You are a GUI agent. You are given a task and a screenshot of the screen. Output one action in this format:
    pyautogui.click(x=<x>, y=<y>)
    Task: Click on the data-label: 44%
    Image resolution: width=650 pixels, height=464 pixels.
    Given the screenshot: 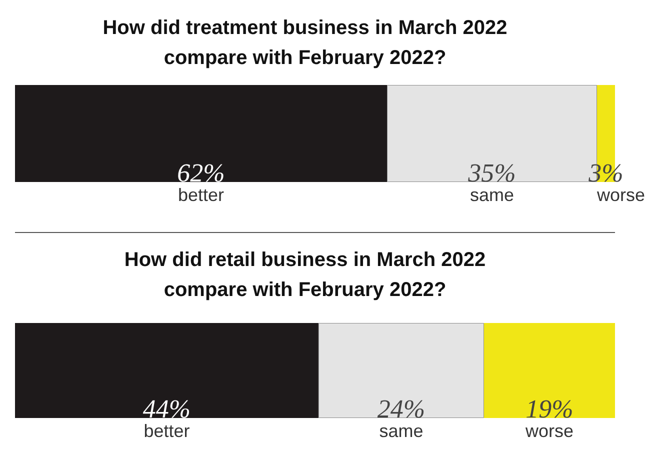 What is the action you would take?
    pyautogui.click(x=166, y=409)
    